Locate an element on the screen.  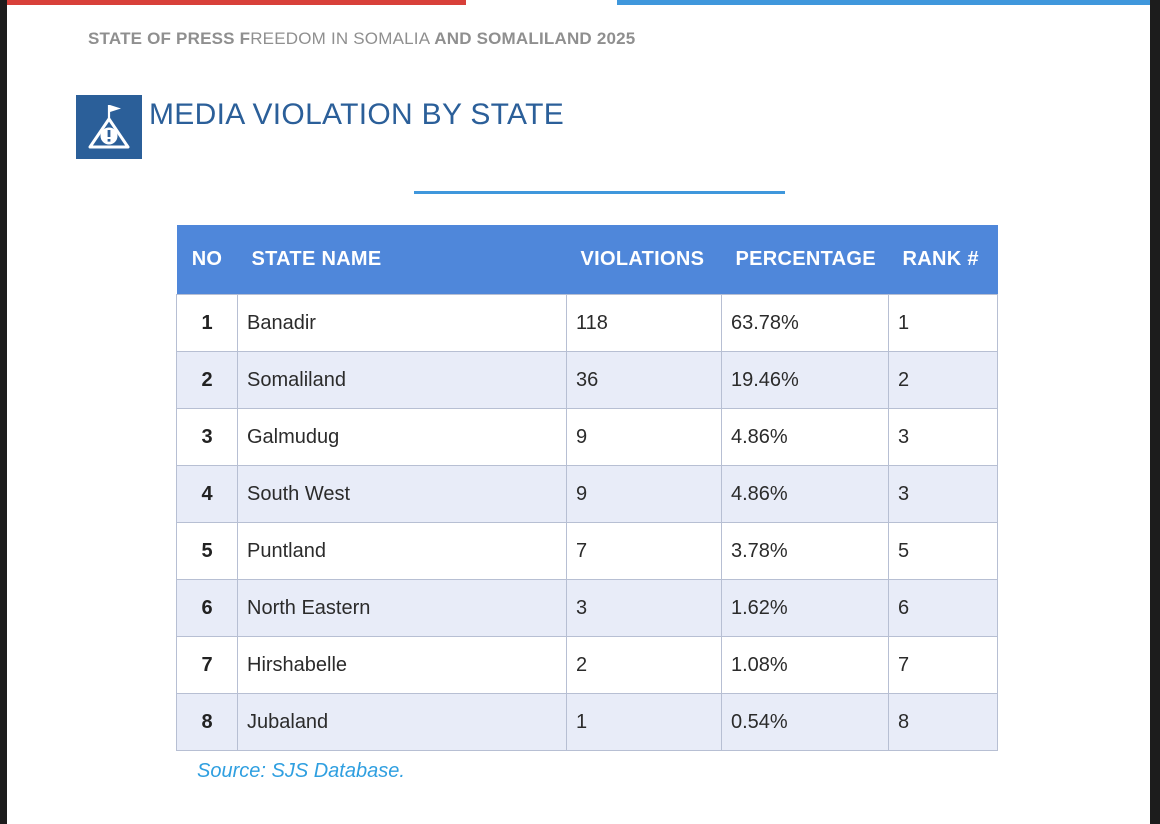
cell-violations: 1 is located at coordinates (644, 722).